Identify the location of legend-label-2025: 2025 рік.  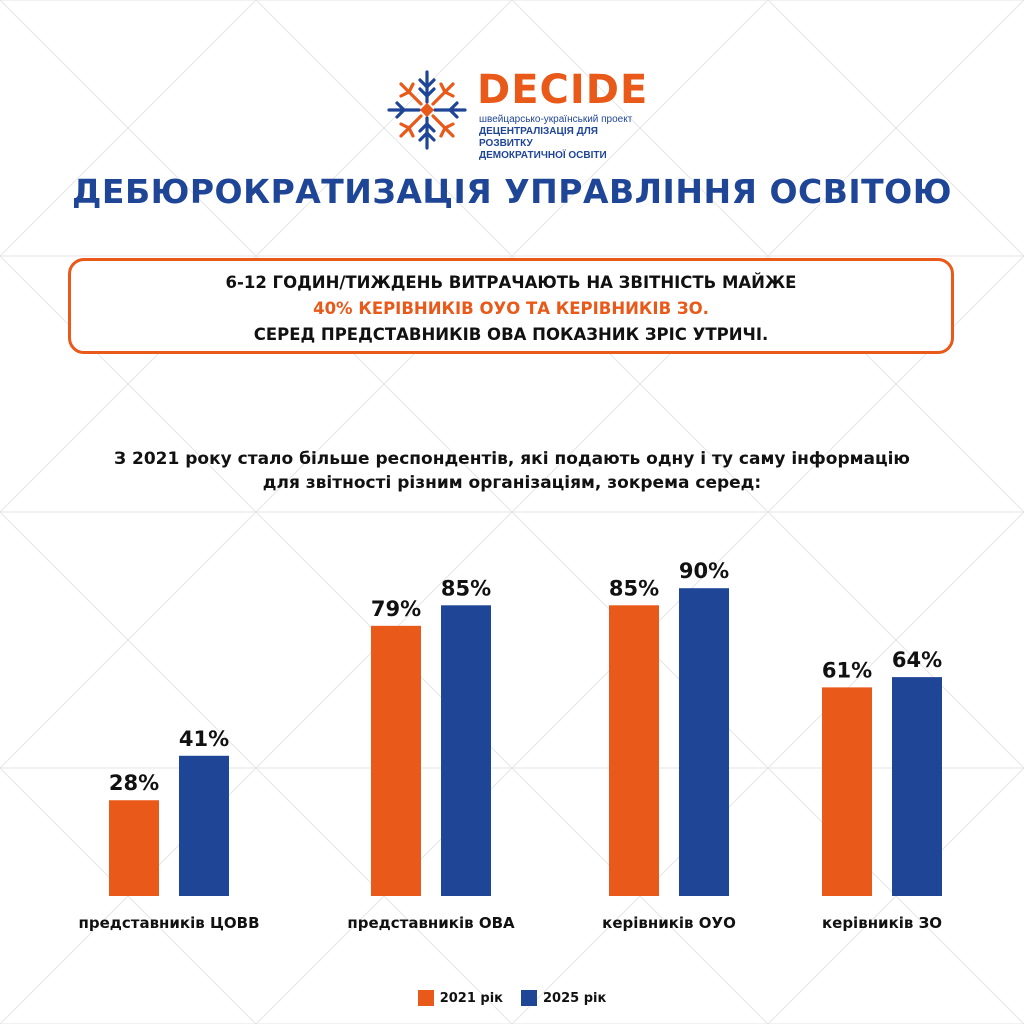
(575, 998).